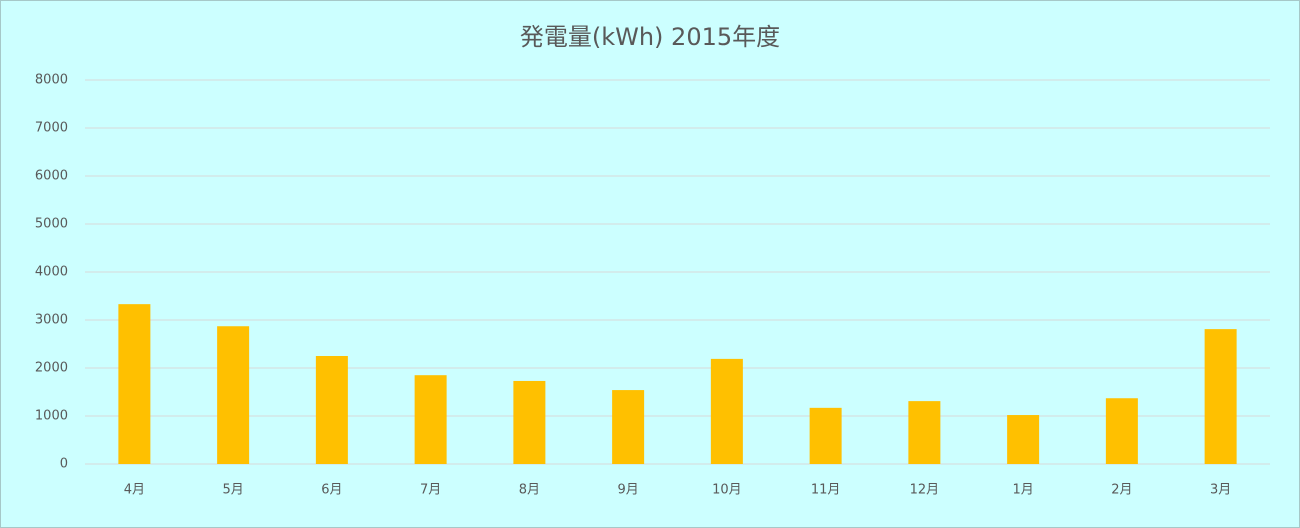  I want to click on y-tick-label: 3000, so click(51, 320).